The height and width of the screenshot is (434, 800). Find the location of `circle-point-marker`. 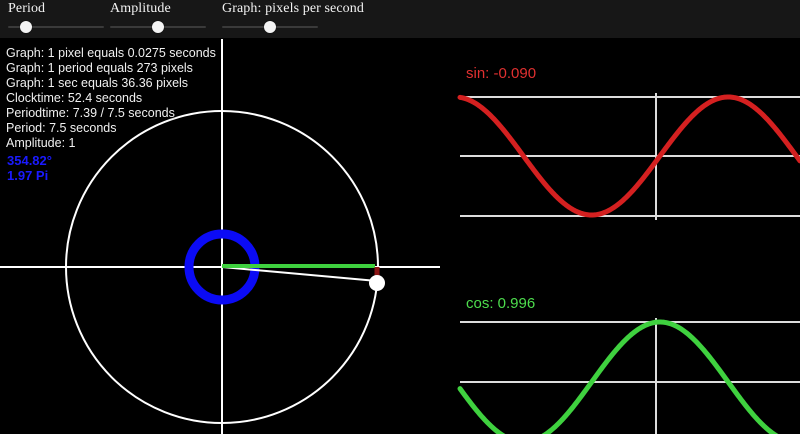

circle-point-marker is located at coordinates (377, 283).